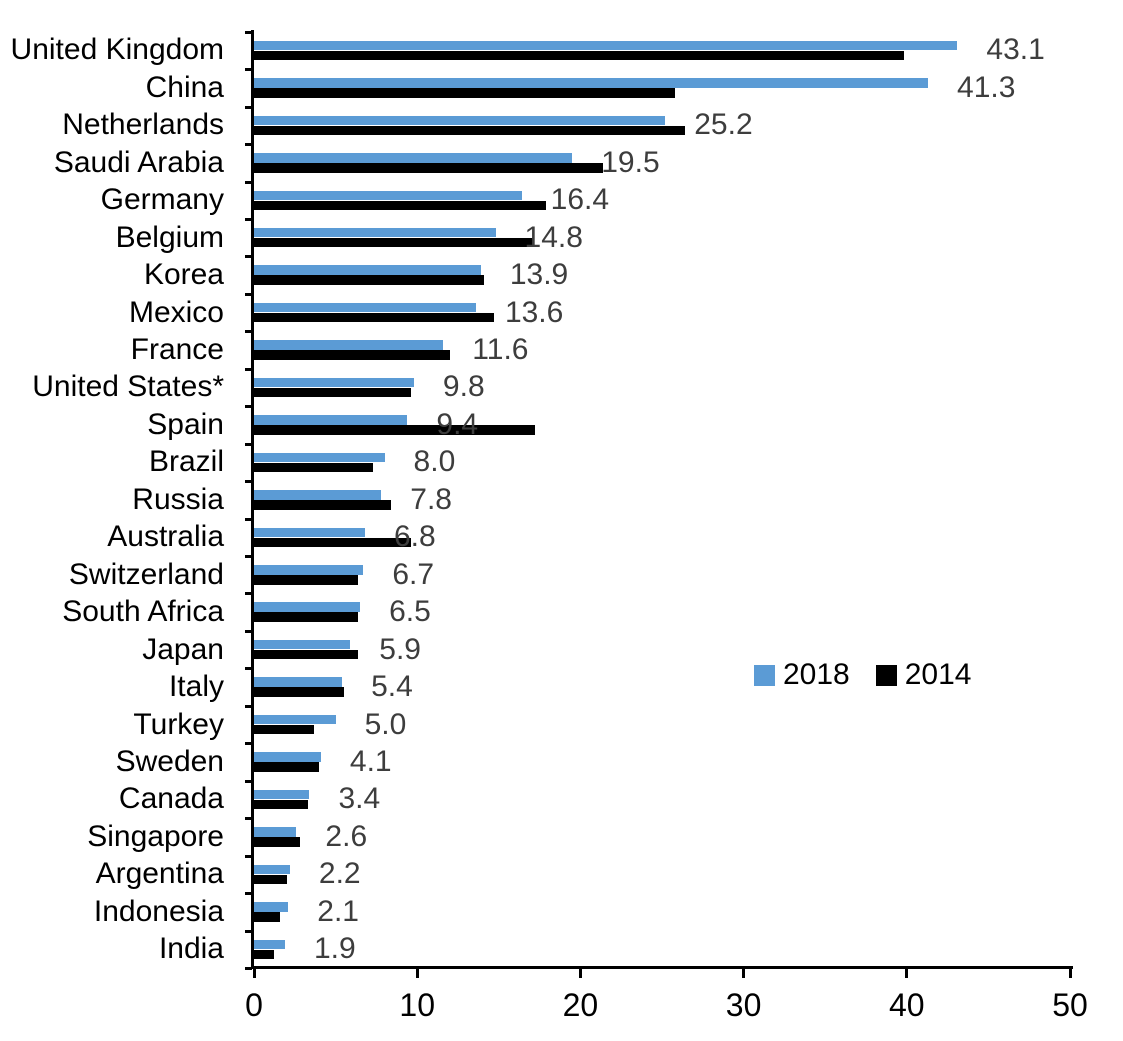  I want to click on bar-2014-china, so click(465, 93).